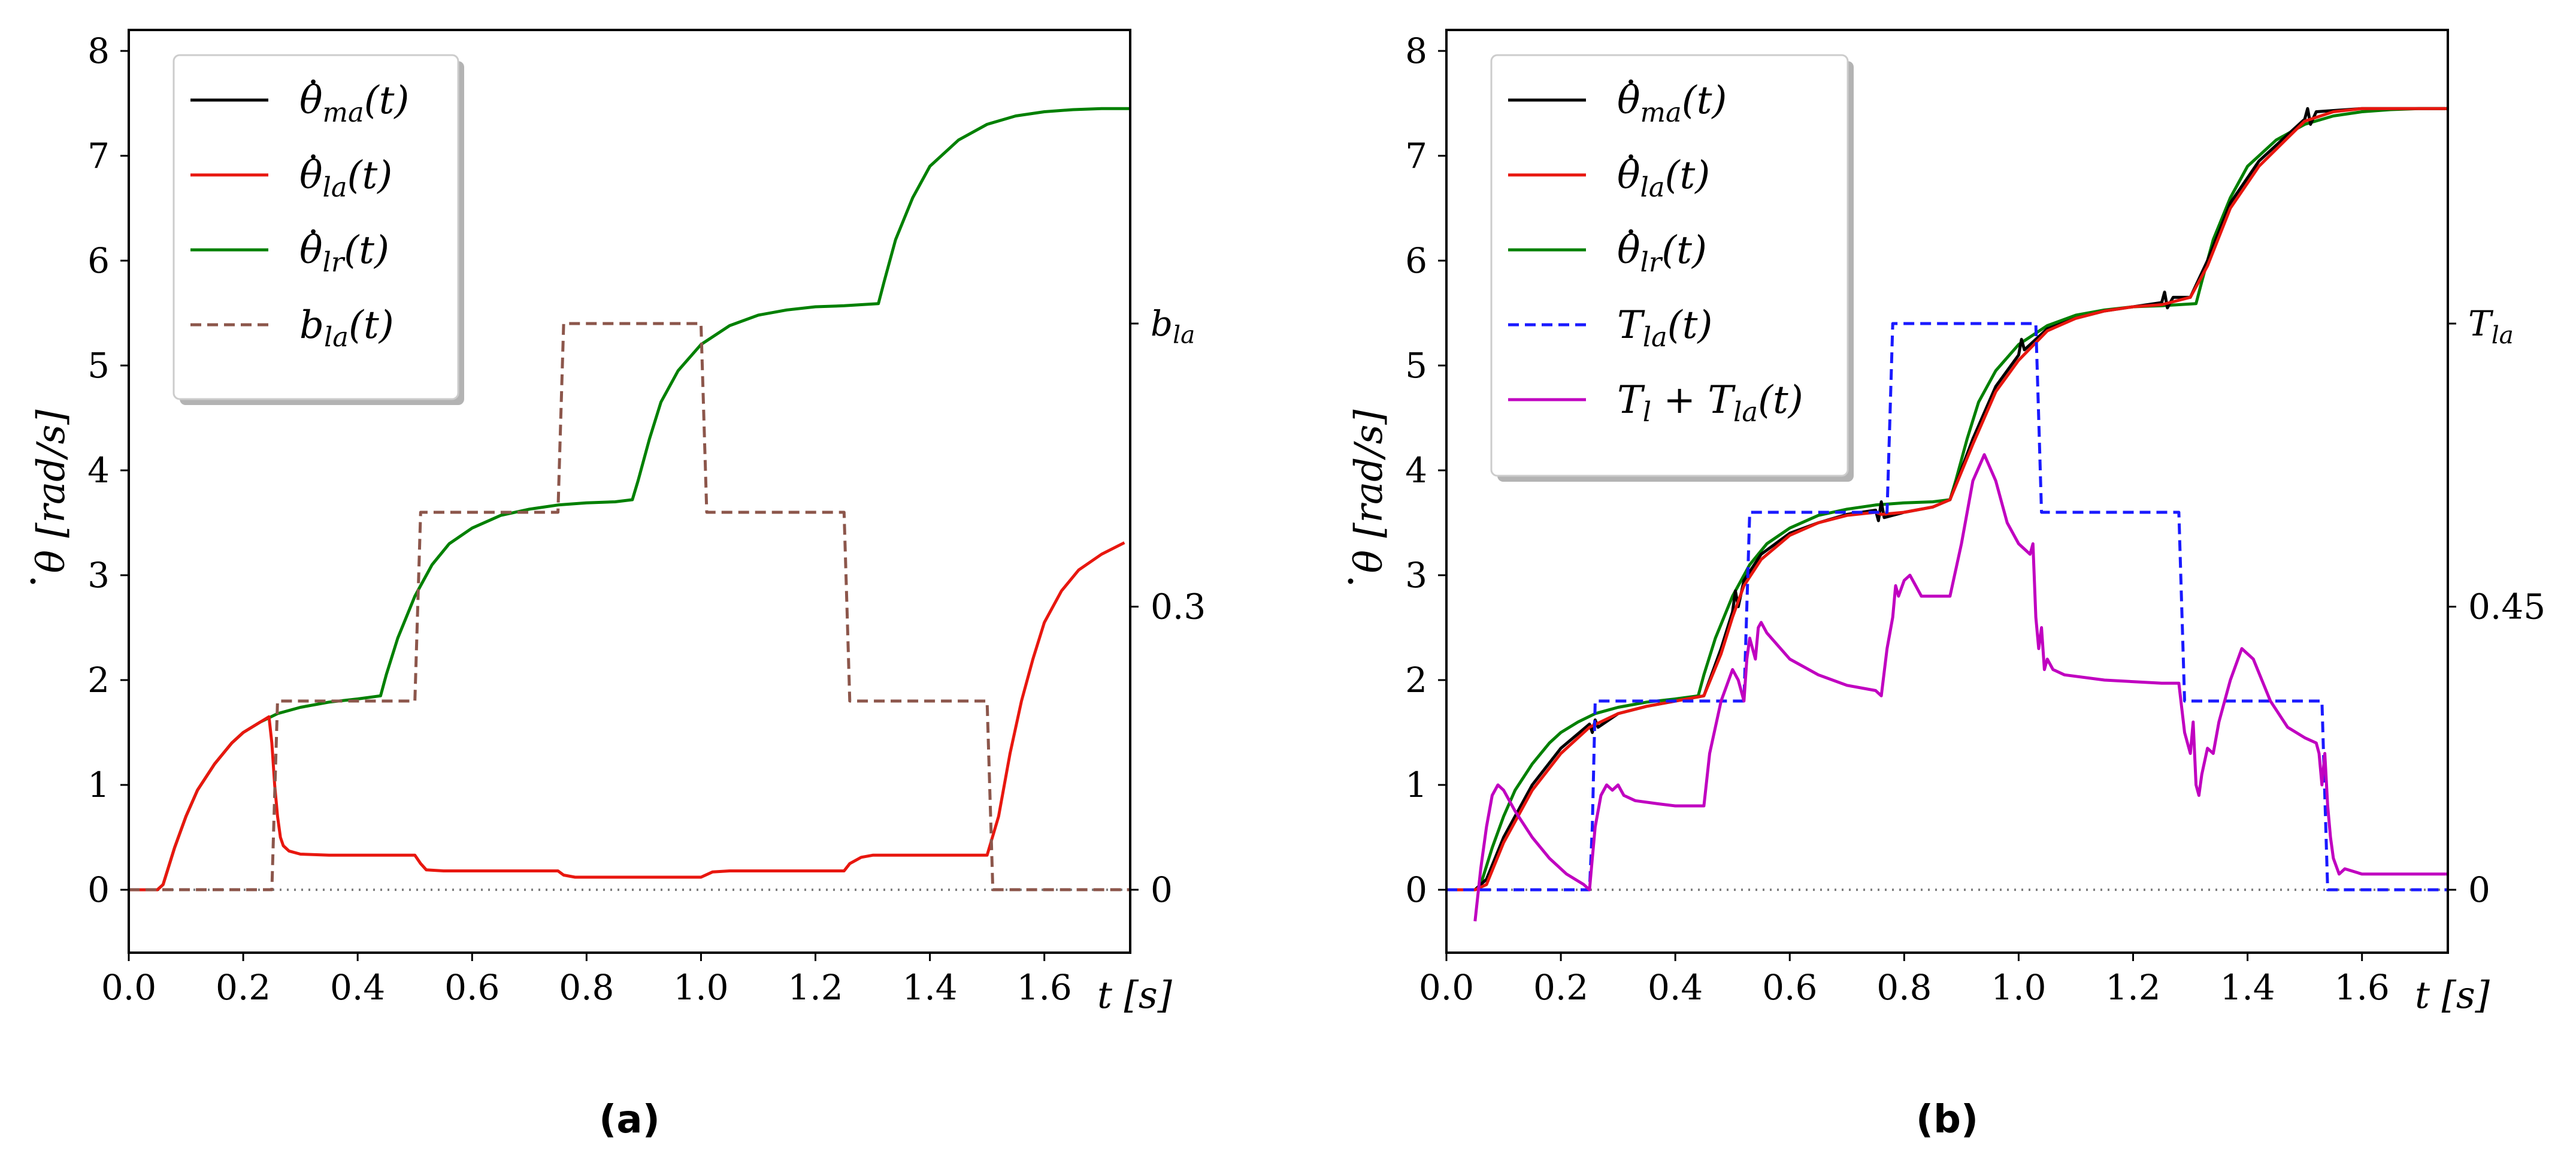  I want to click on legend-label-4-text: Tl + Tla(t), so click(1710, 403).